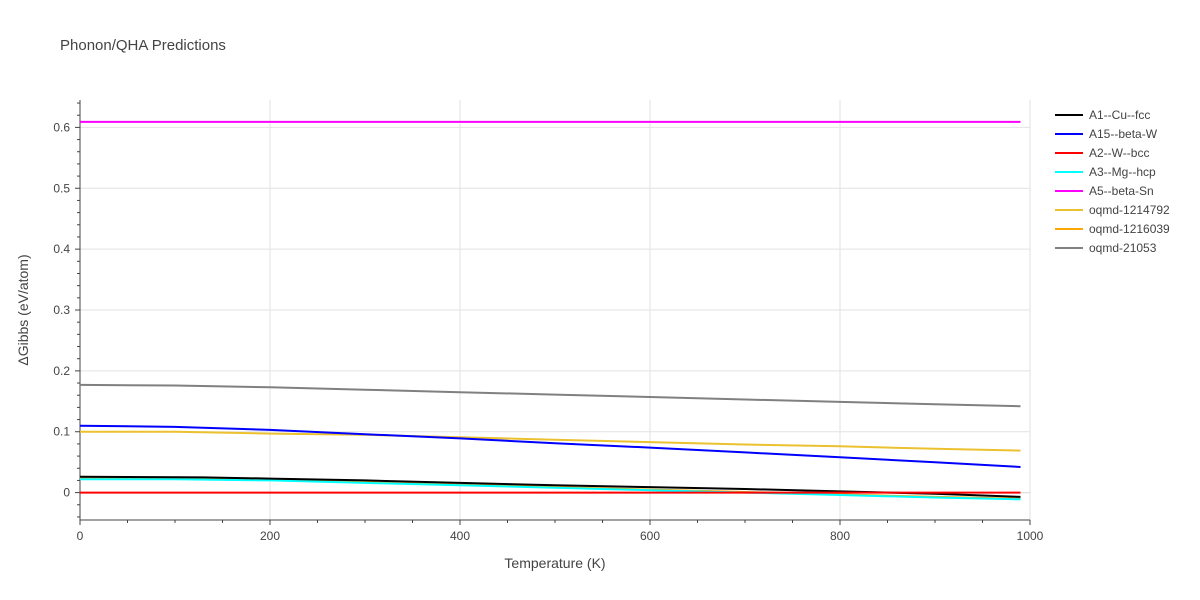 This screenshot has height=600, width=1200. What do you see at coordinates (61, 310) in the screenshot?
I see `y-tick-label: 0.3` at bounding box center [61, 310].